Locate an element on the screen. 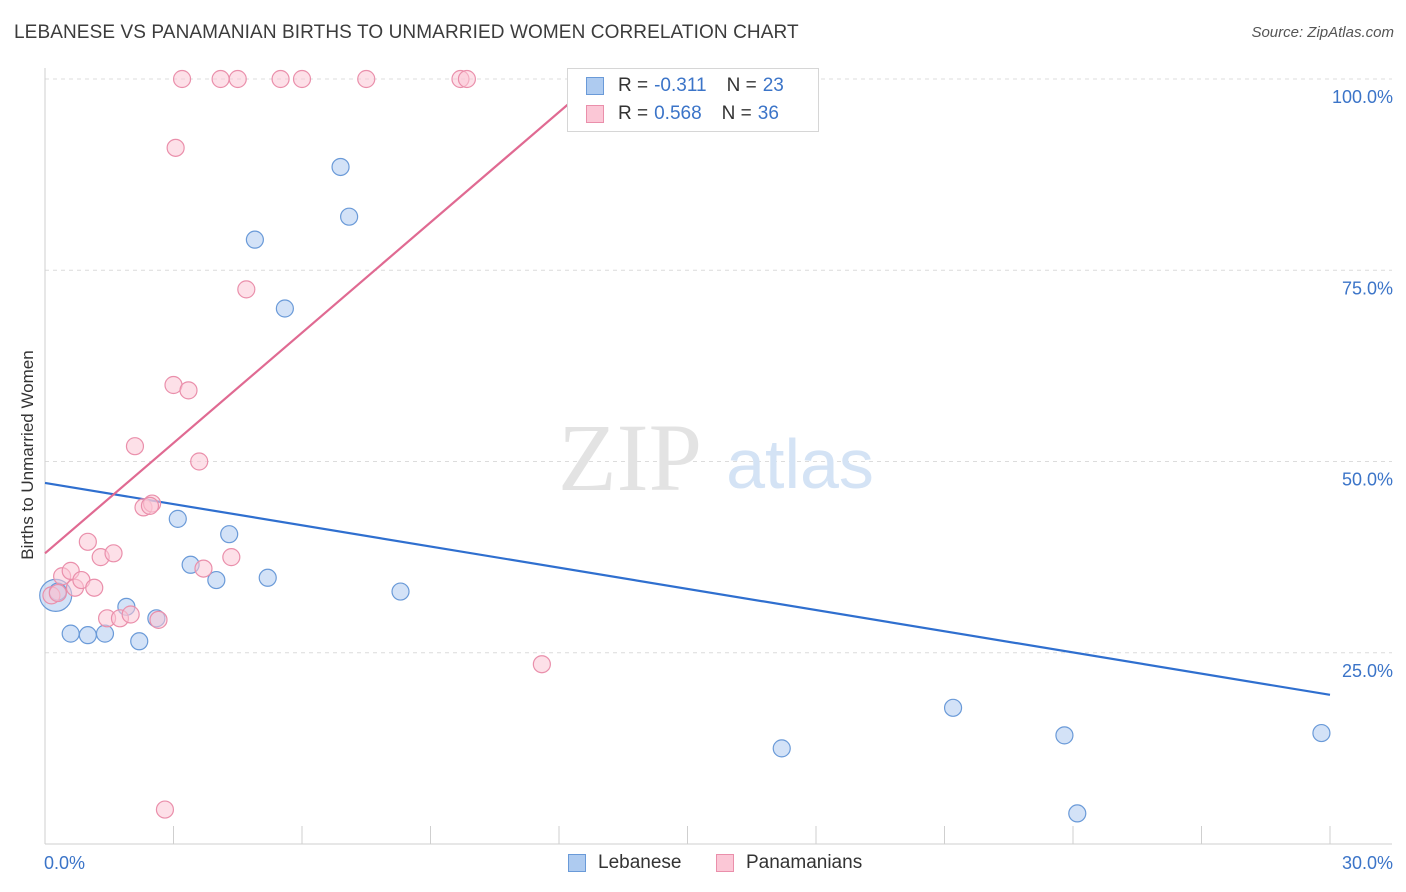  x-tick-label: 0.0% is located at coordinates (64, 863).